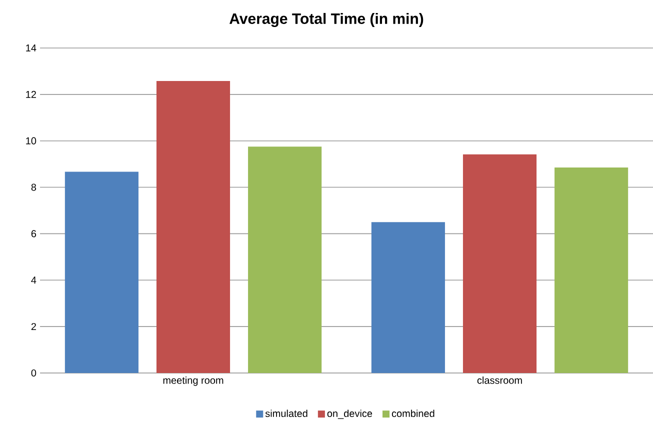 The image size is (653, 428). Describe the element at coordinates (193, 381) in the screenshot. I see `x-tick-label: meeting room` at that location.